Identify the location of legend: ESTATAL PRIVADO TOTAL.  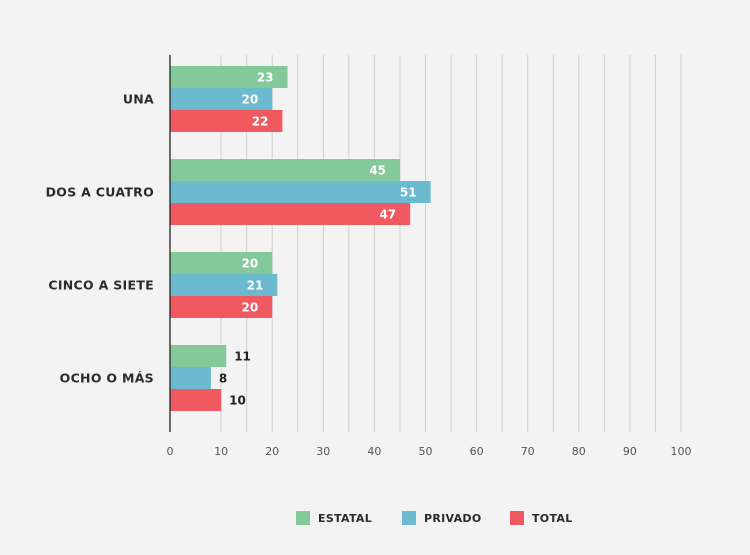
(434, 518).